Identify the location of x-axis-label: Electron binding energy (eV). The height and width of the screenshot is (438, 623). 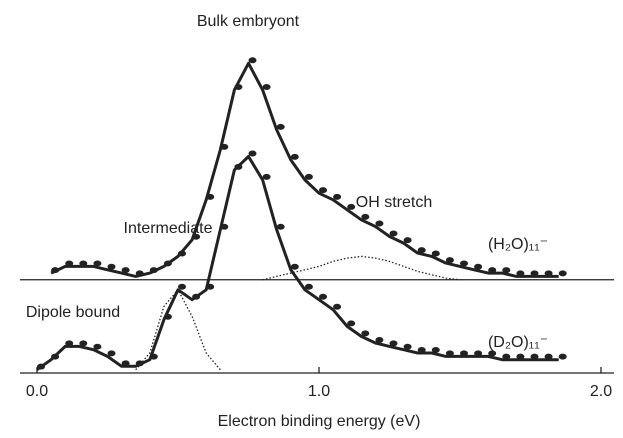
(319, 421).